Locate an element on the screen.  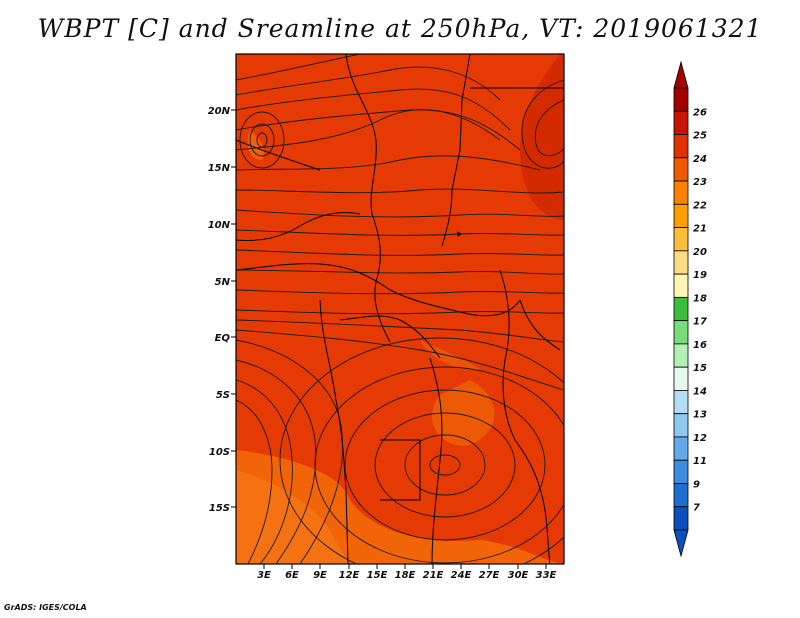
lon-label: 27E is located at coordinates (489, 575).